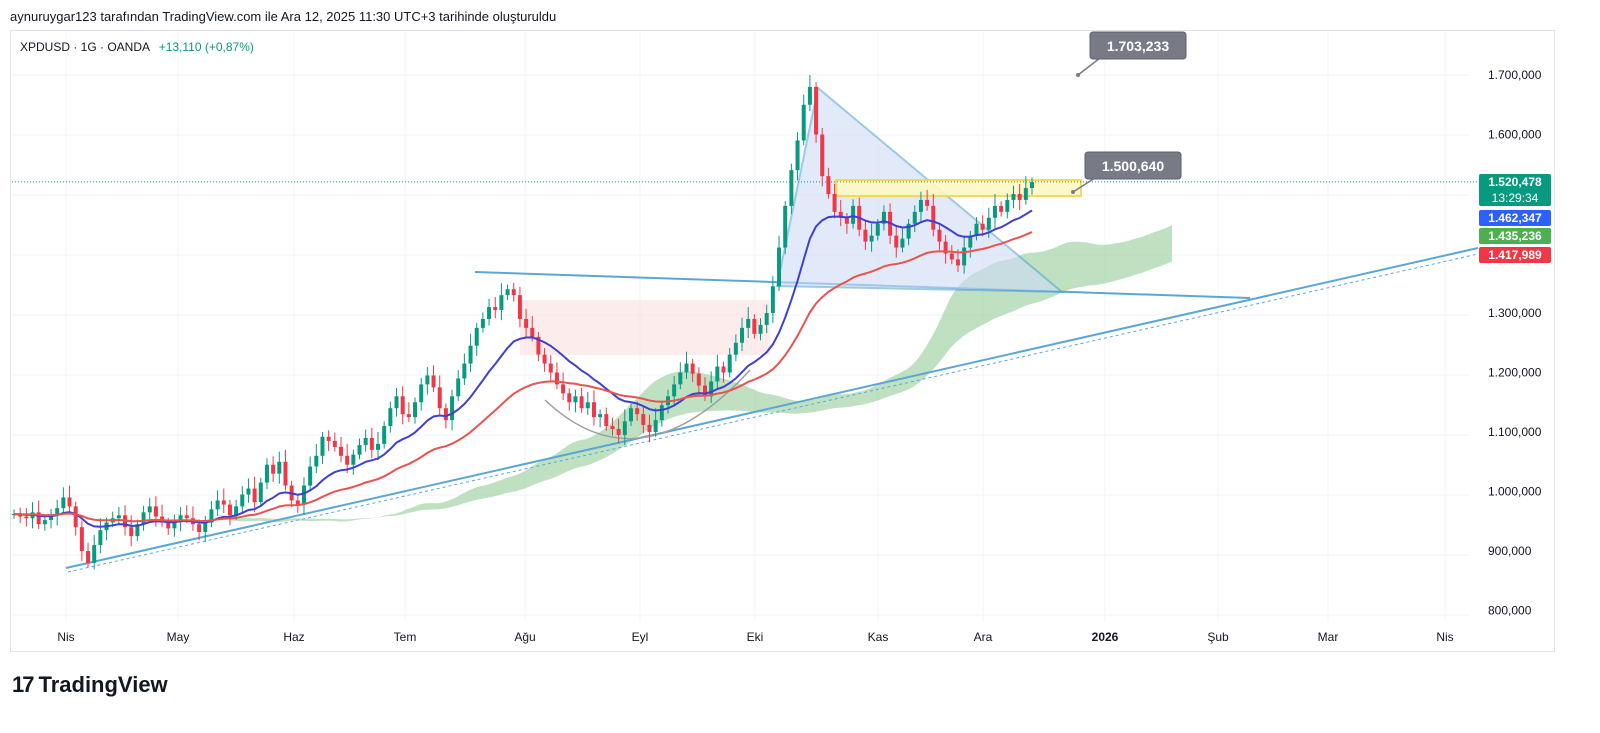  I want to click on x-tick-label: Mar, so click(1328, 637).